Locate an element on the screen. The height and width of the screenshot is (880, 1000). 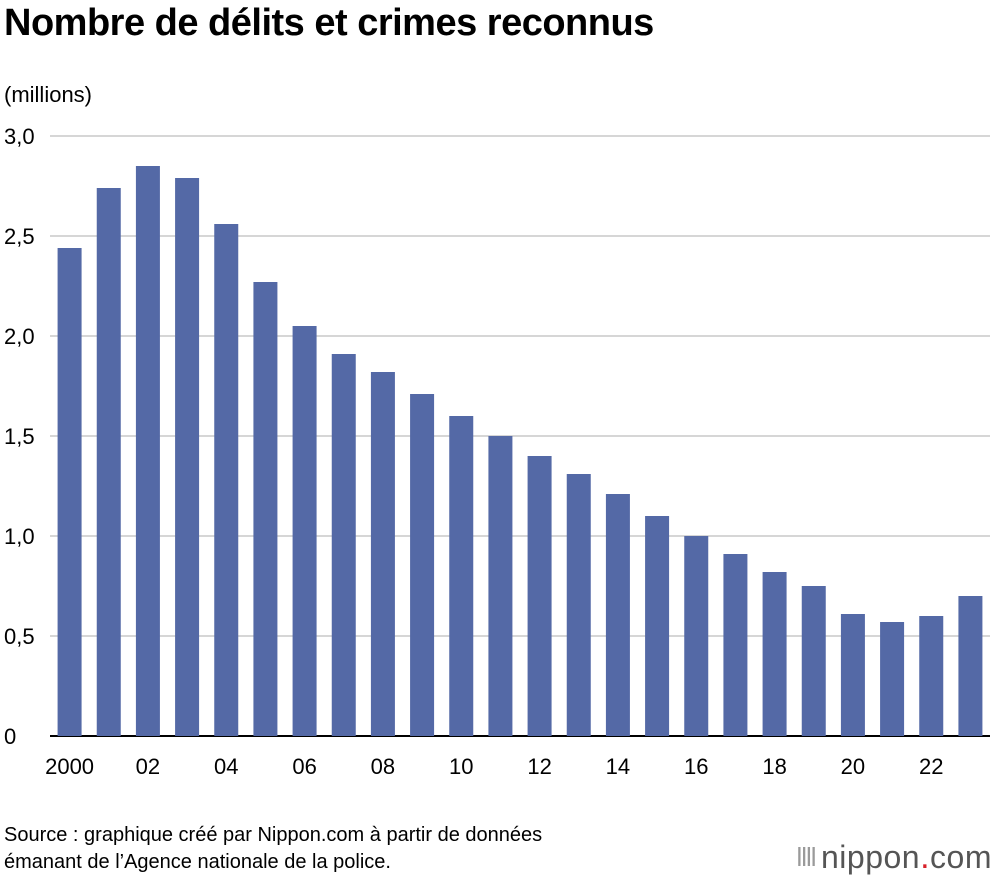
y-tick-label: 0 is located at coordinates (10, 736).